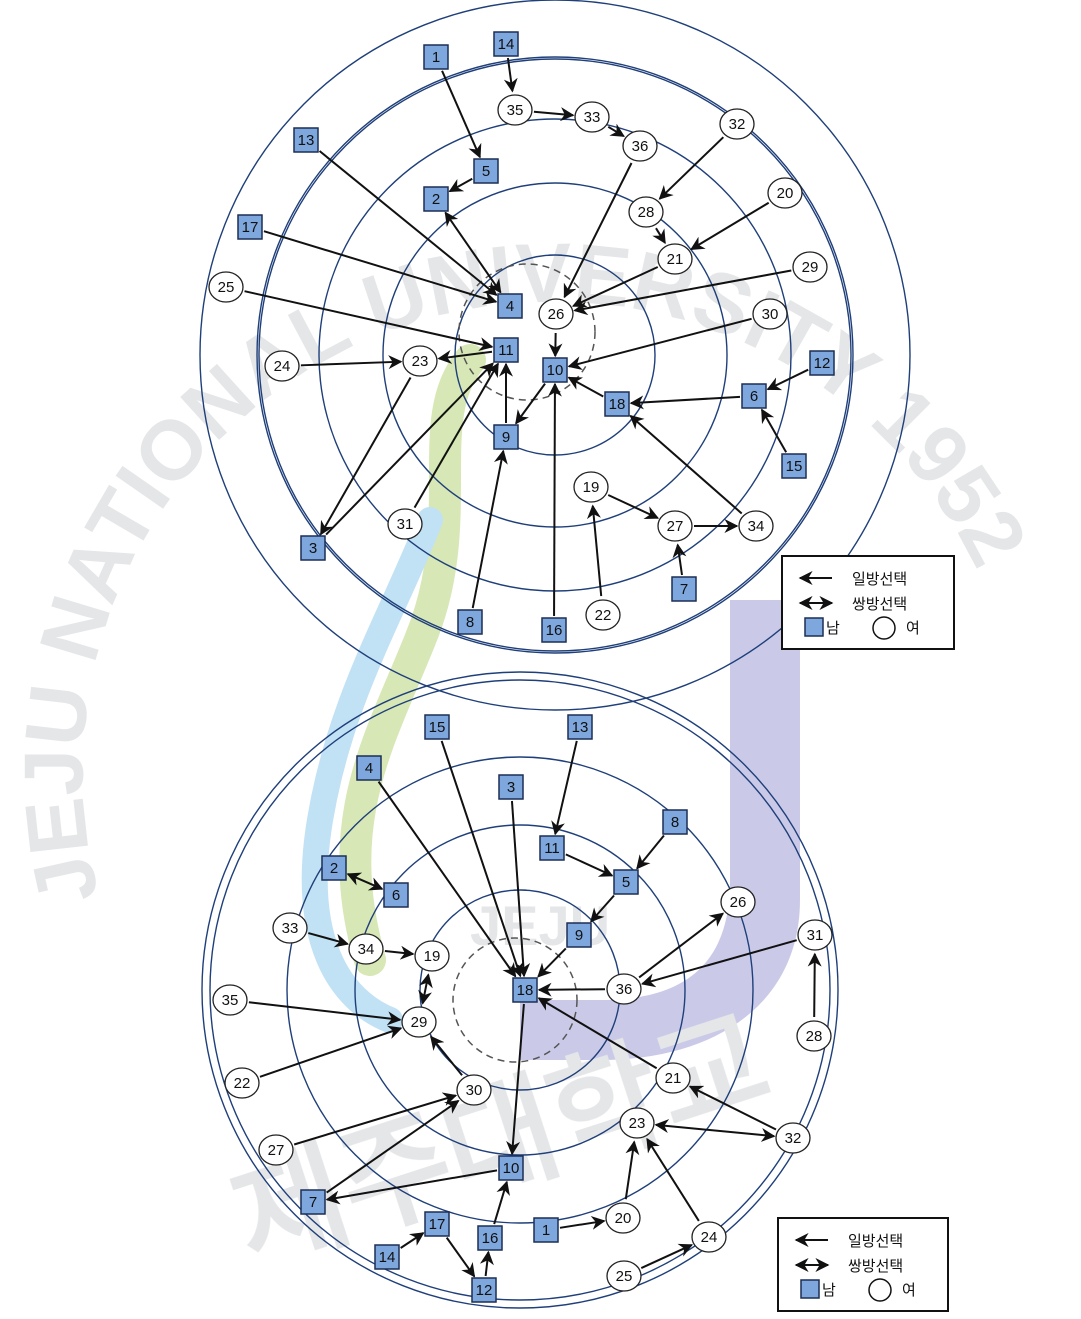  What do you see at coordinates (879, 604) in the screenshot?
I see `legend-mutual-label: 쌍방선택` at bounding box center [879, 604].